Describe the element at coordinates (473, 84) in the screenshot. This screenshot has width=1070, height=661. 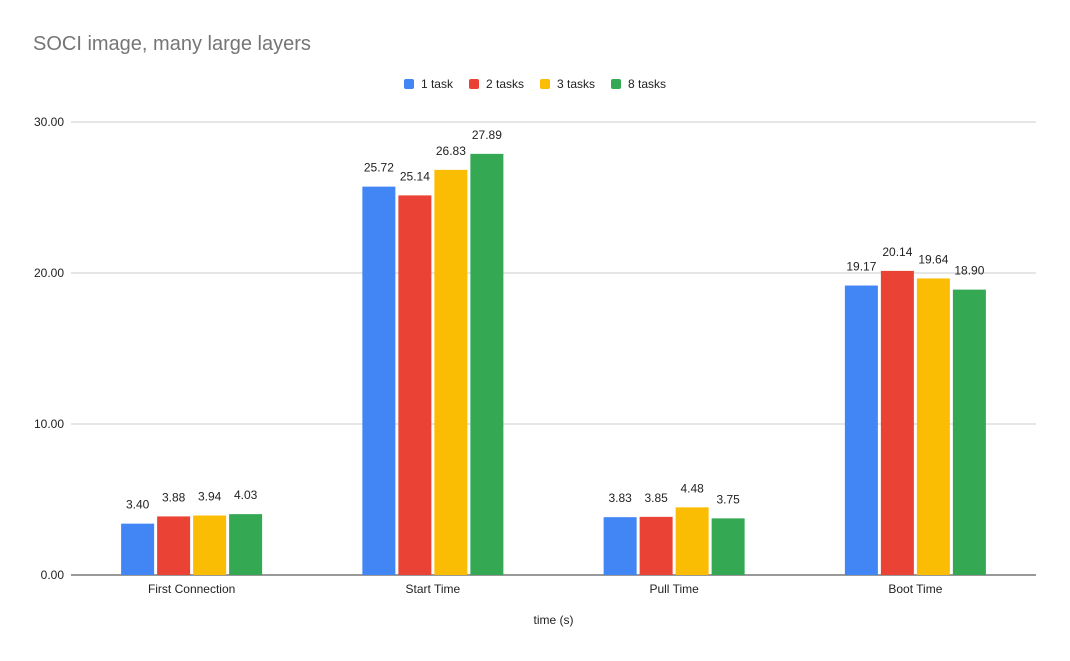
I see `legend-swatch-2-tasks` at that location.